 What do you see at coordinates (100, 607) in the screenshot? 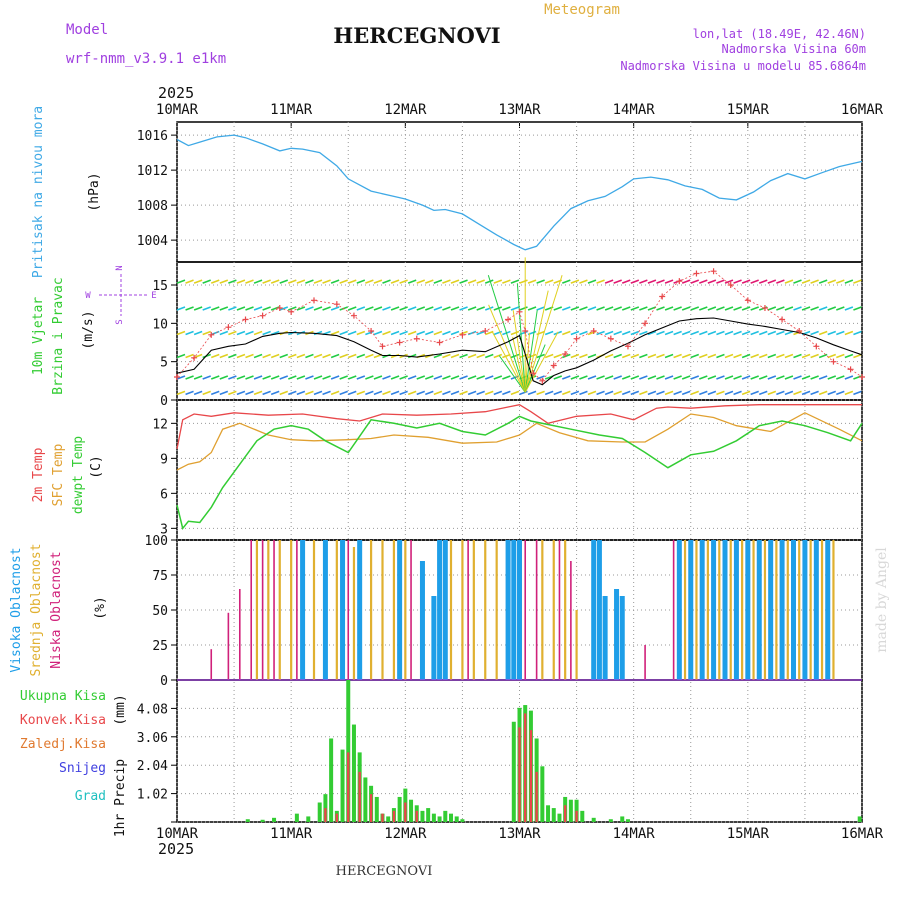
I see `cloud-ylabel-unit: (%)` at bounding box center [100, 607].